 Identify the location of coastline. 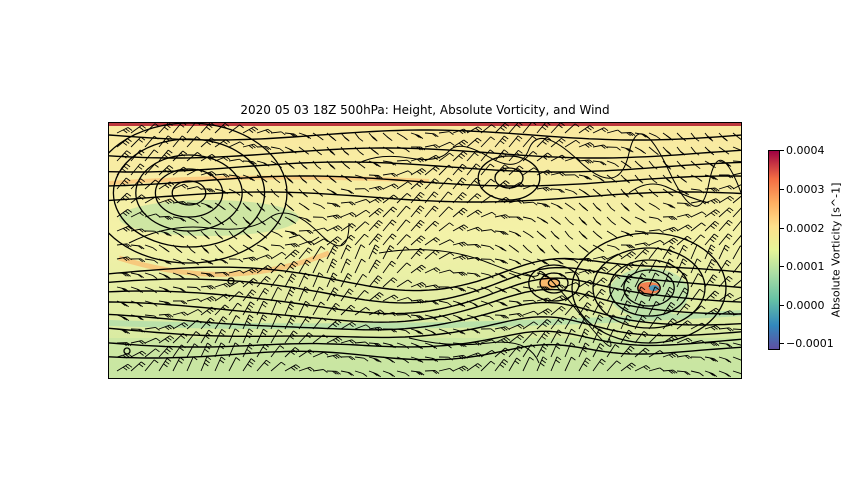
(239, 229).